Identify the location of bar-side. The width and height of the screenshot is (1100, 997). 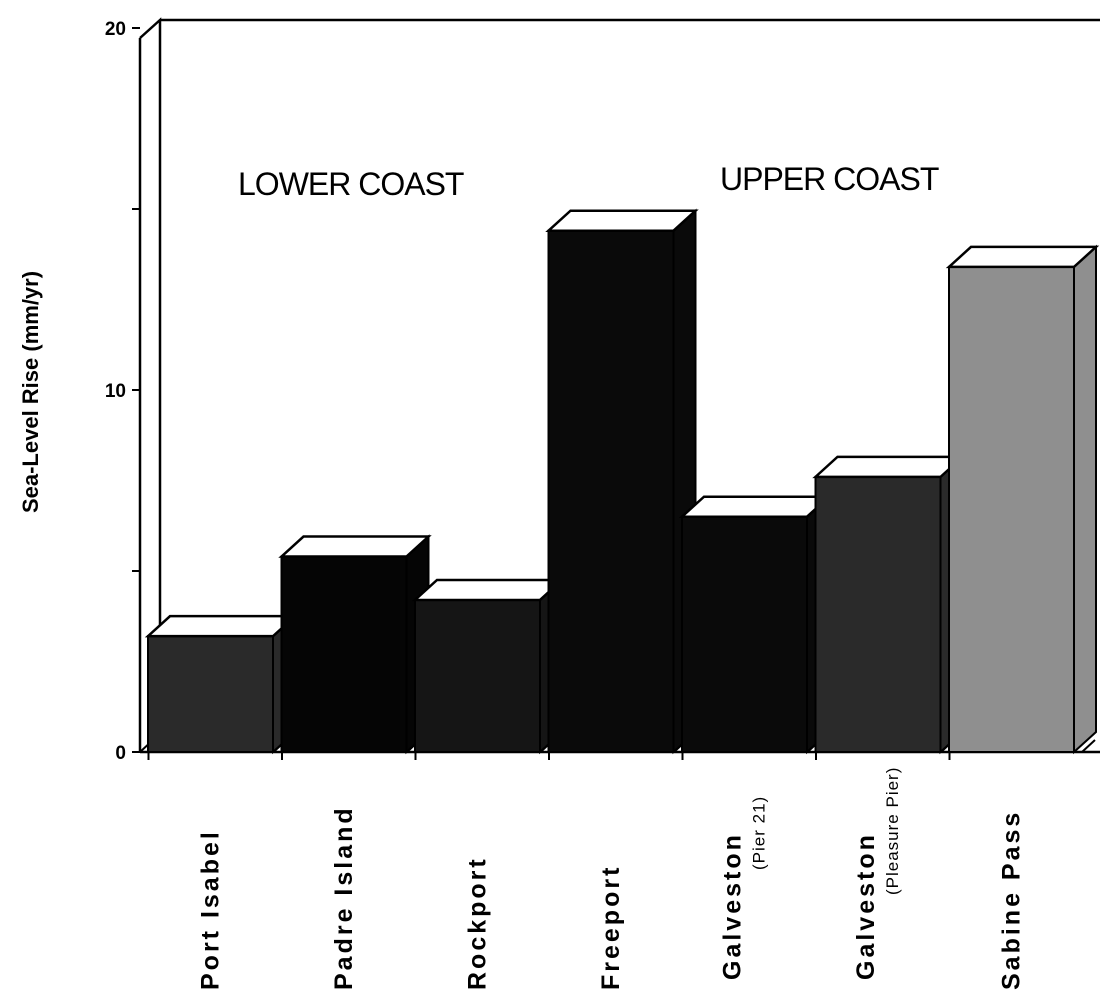
(1085, 499).